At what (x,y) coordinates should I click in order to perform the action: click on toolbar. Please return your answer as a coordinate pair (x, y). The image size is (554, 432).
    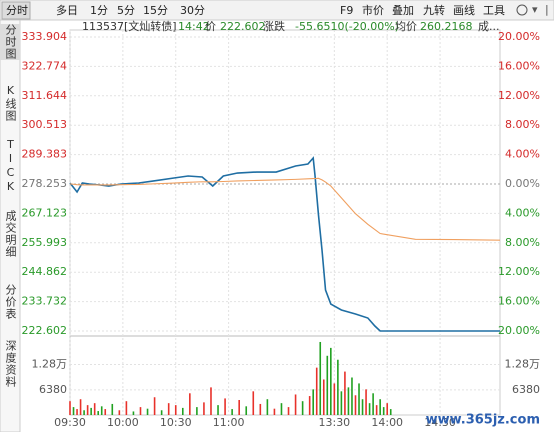
    Looking at the image, I should click on (277, 10).